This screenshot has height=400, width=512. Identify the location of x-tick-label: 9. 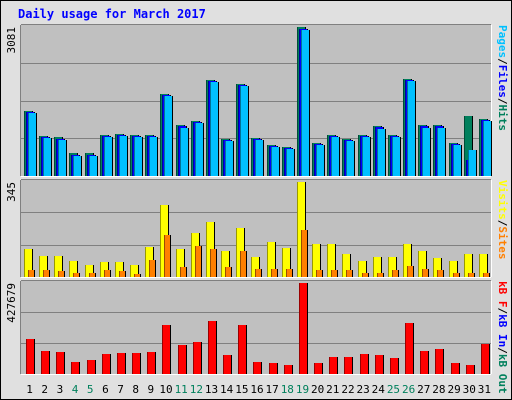
(151, 389).